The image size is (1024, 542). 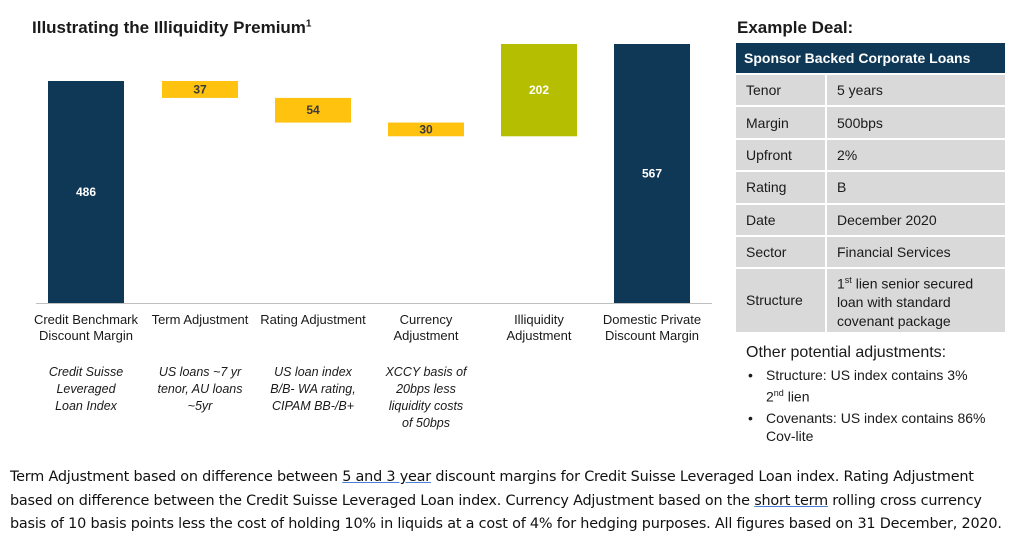 I want to click on category-label: Domestic Private Discount Margin, so click(x=652, y=327).